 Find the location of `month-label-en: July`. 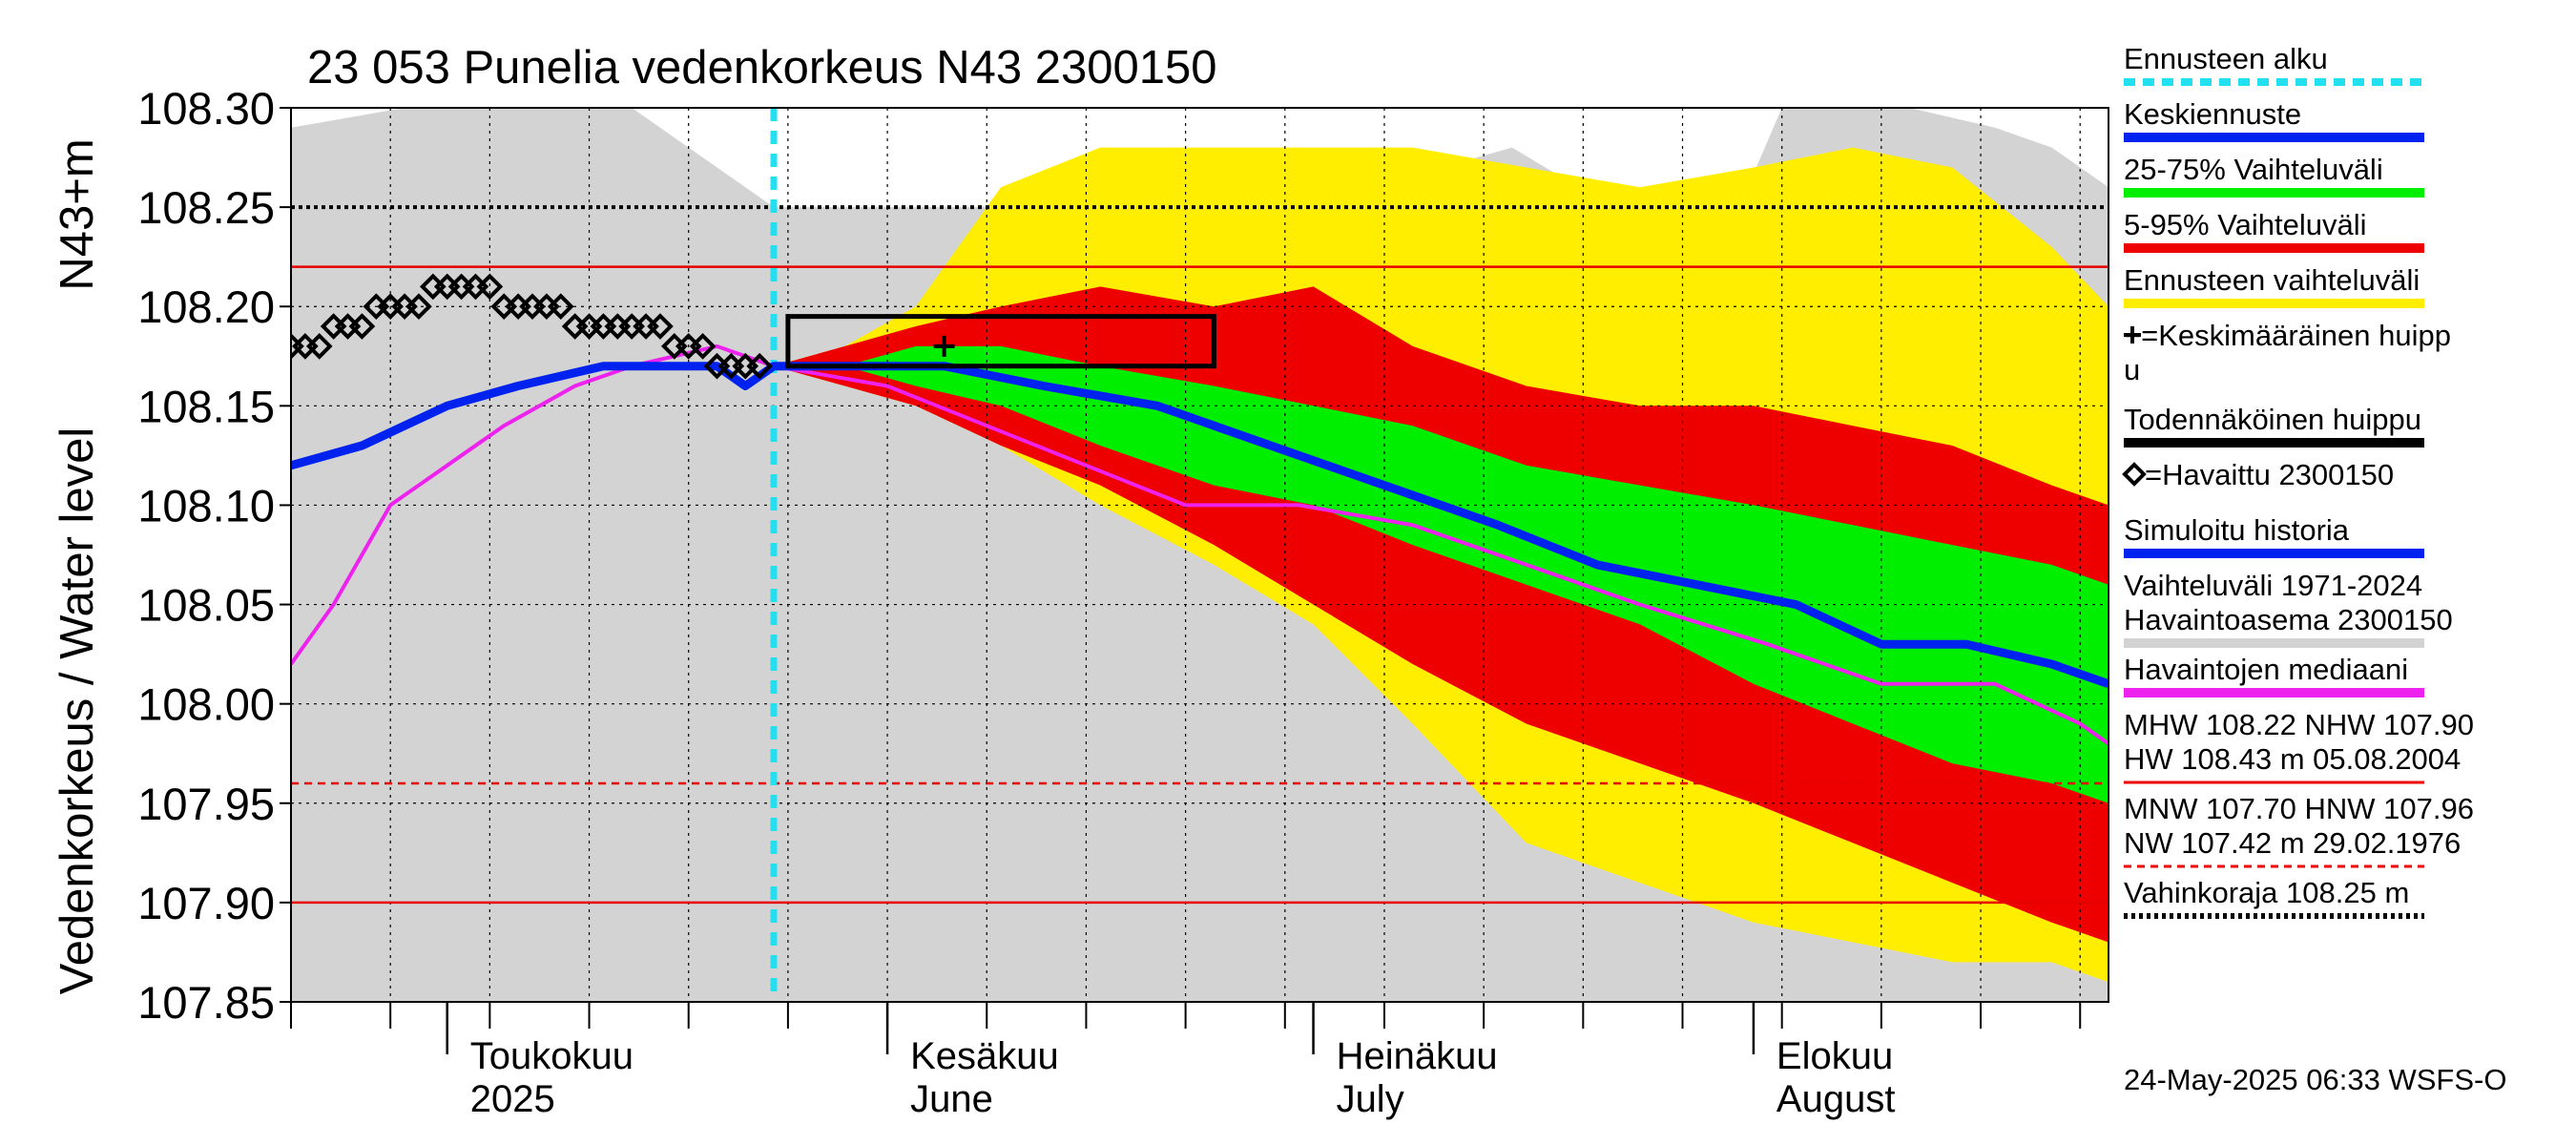

month-label-en: July is located at coordinates (1370, 1099).